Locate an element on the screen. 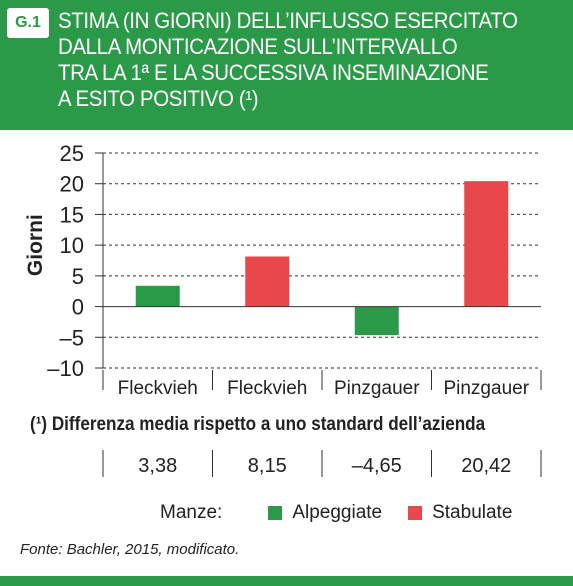  chart-source: Fonte: Bachler, 2015, modificato. is located at coordinates (130, 549).